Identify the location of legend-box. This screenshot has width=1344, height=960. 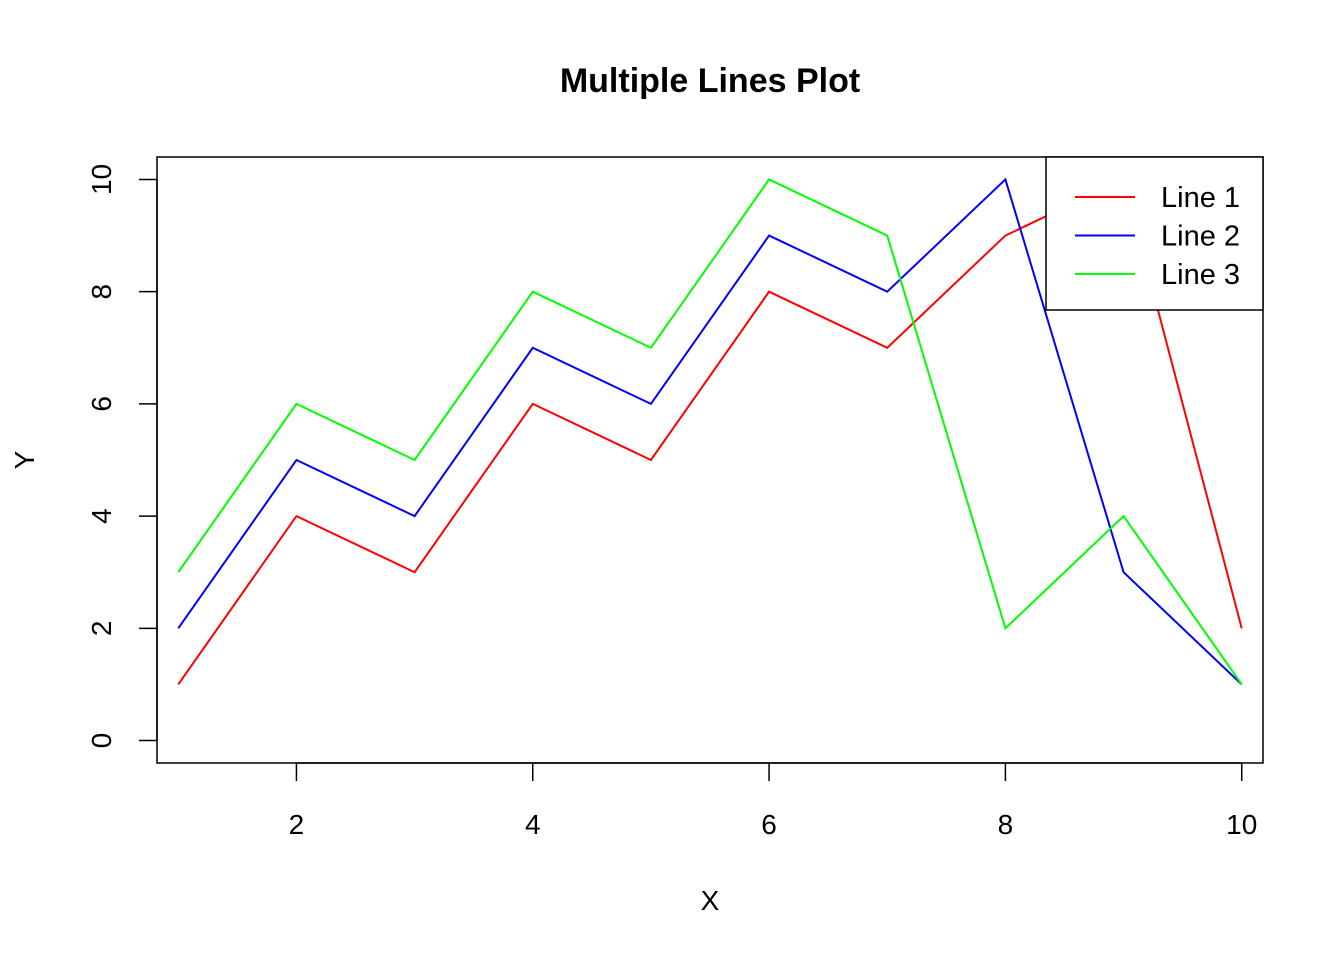
(1154, 233).